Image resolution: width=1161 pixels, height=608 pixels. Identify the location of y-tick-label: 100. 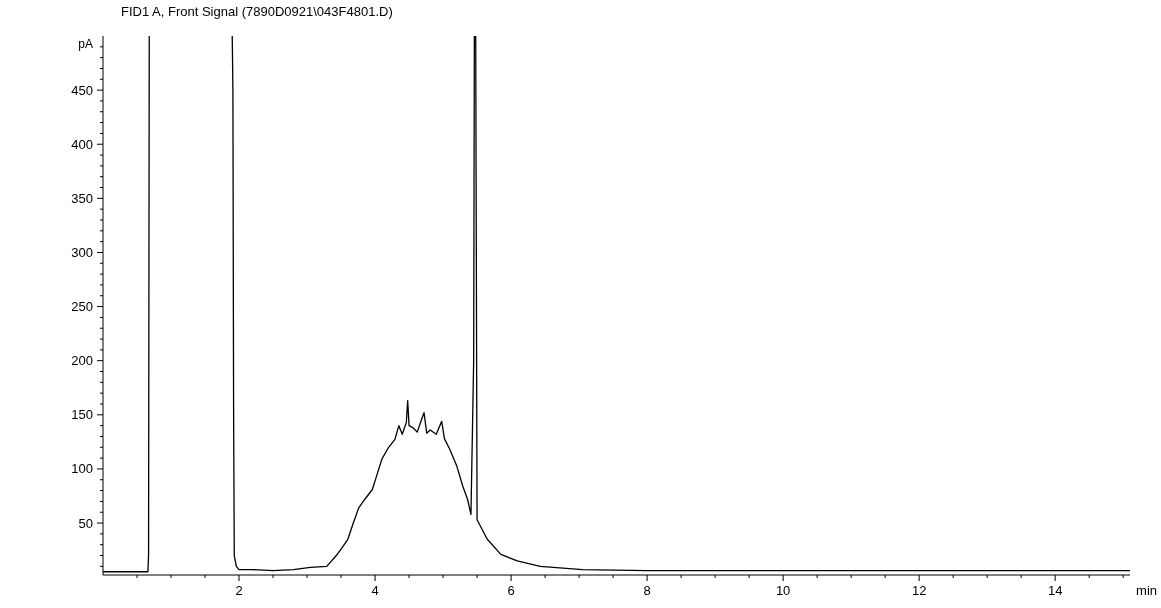
(82, 469).